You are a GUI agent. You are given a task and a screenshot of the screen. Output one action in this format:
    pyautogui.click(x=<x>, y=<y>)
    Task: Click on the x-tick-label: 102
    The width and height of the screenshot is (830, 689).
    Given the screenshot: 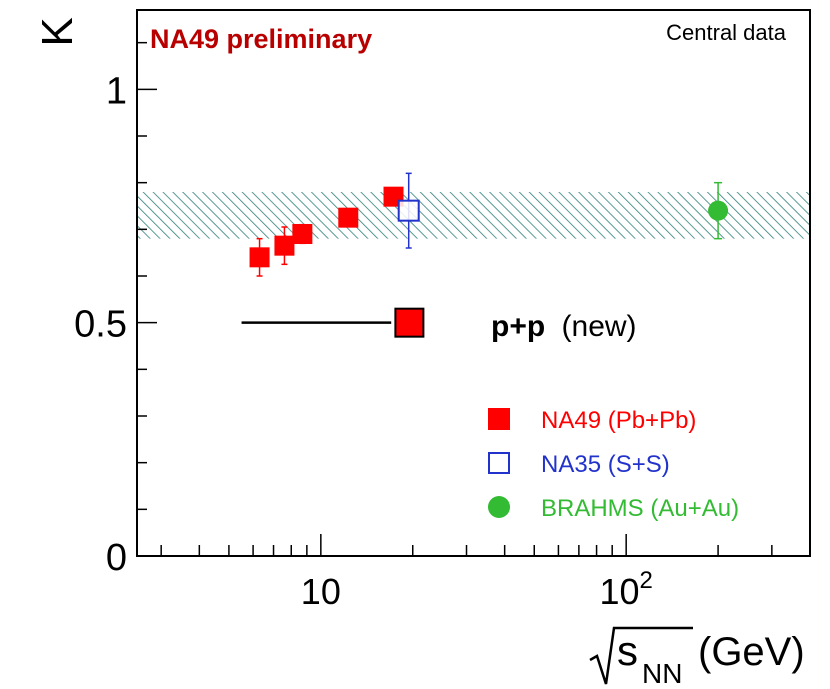 What is the action you would take?
    pyautogui.click(x=625, y=589)
    